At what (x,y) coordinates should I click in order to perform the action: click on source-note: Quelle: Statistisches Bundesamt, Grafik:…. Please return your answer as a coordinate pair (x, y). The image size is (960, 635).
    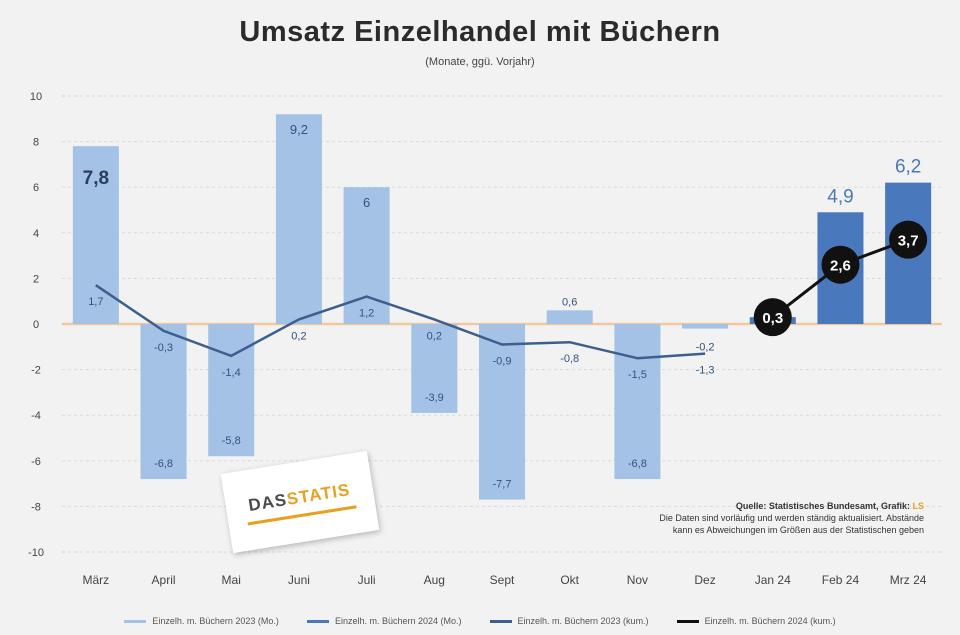
    Looking at the image, I should click on (759, 518).